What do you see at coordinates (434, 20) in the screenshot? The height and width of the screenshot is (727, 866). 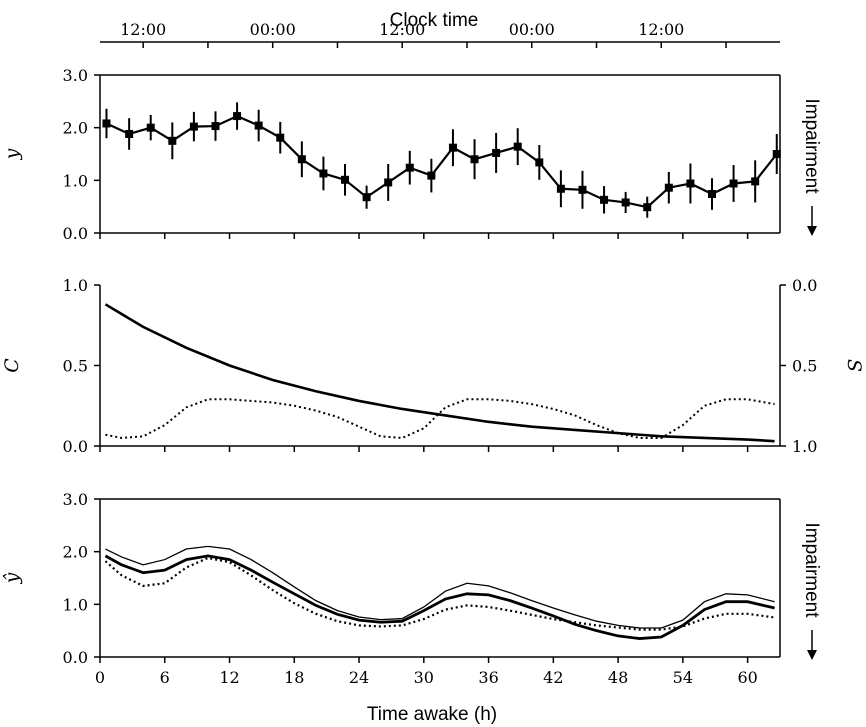 I see `clock-time-title: Clock time` at bounding box center [434, 20].